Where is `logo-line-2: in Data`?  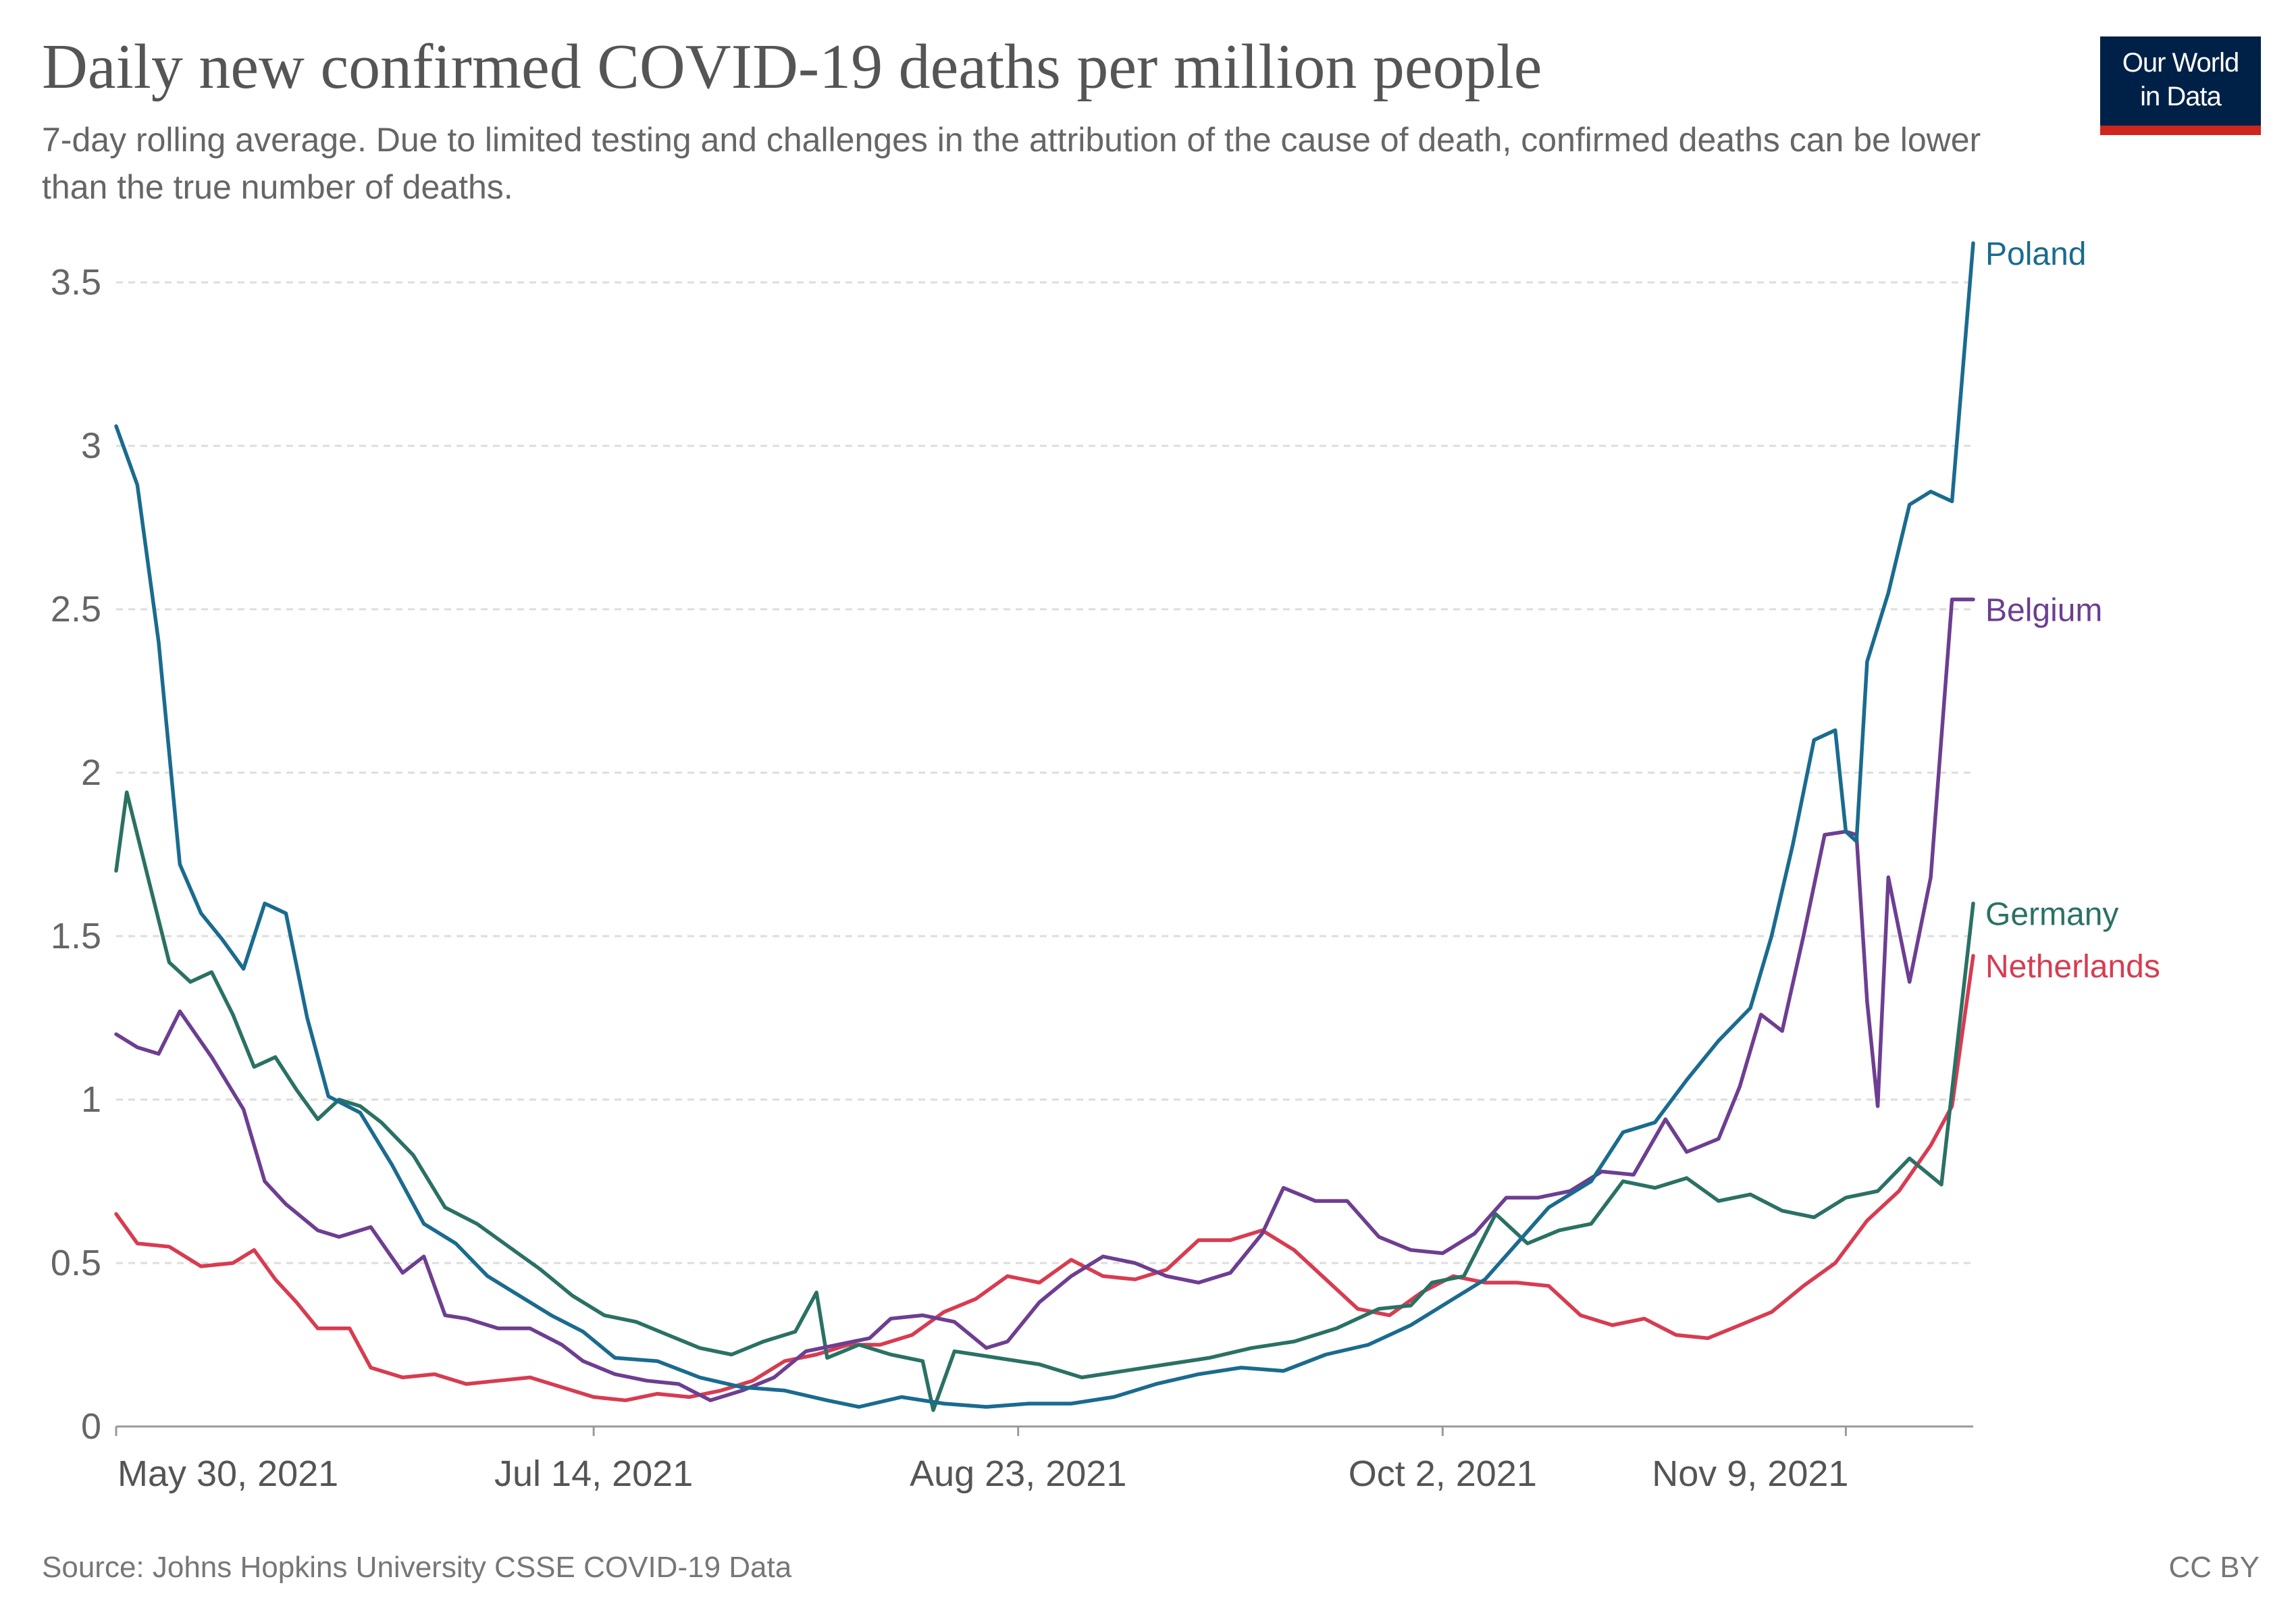
logo-line-2: in Data is located at coordinates (2181, 96).